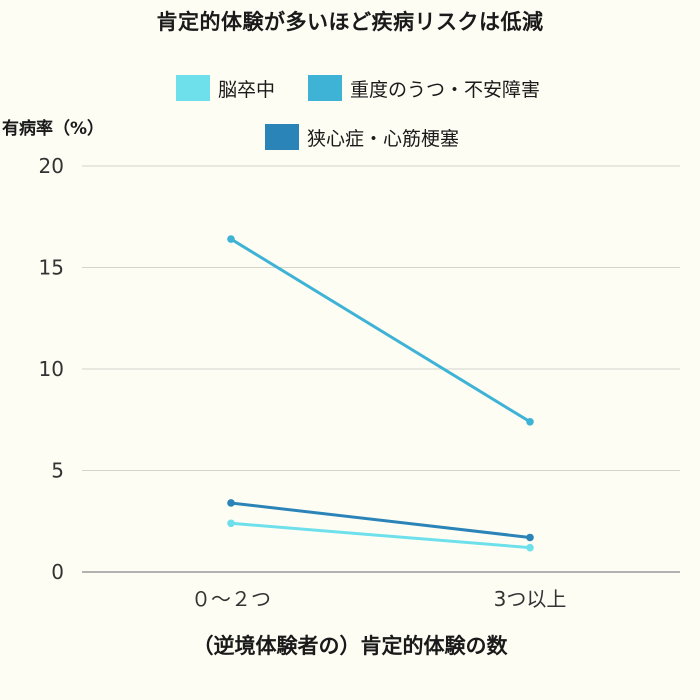 The image size is (700, 700). Describe the element at coordinates (51, 268) in the screenshot. I see `y-tick-label-15: 15` at that location.